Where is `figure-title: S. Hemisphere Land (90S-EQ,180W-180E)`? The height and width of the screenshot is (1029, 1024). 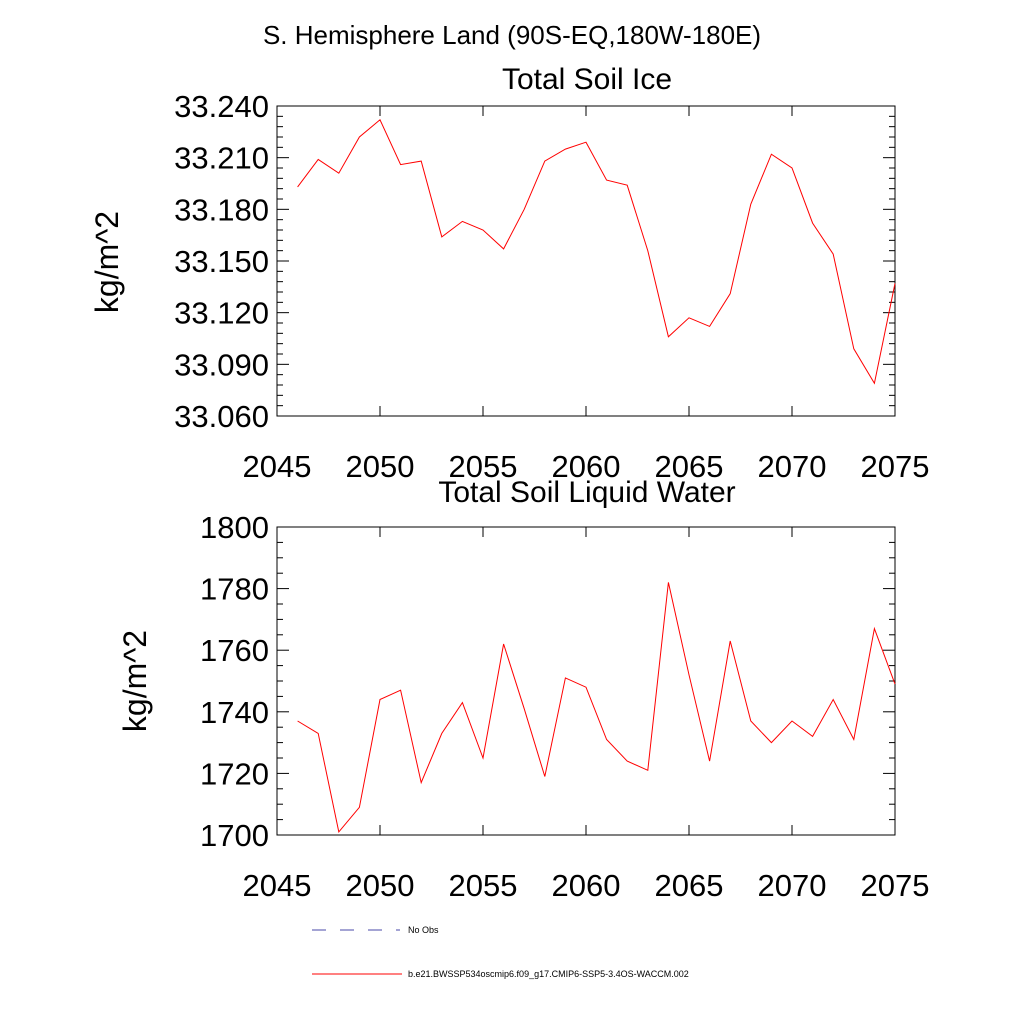 figure-title: S. Hemisphere Land (90S-EQ,180W-180E) is located at coordinates (512, 35).